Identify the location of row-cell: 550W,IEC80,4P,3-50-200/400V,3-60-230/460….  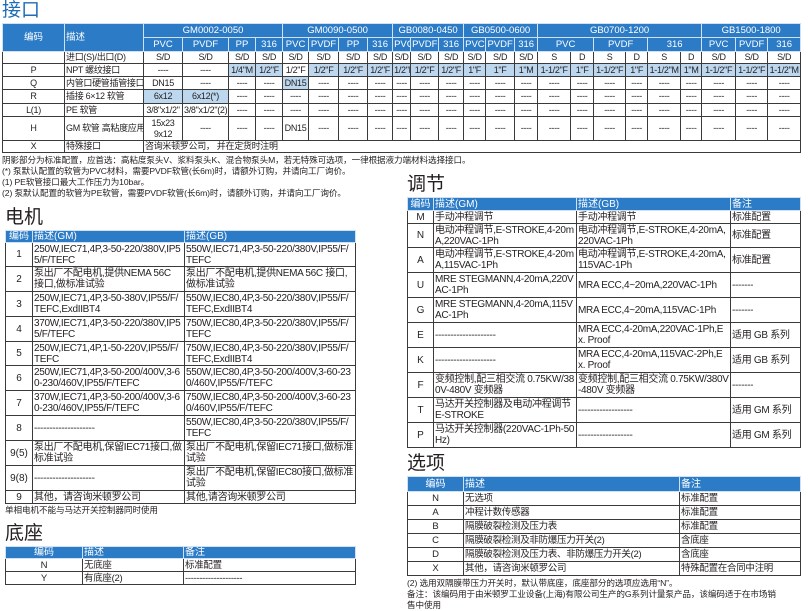
(270, 378).